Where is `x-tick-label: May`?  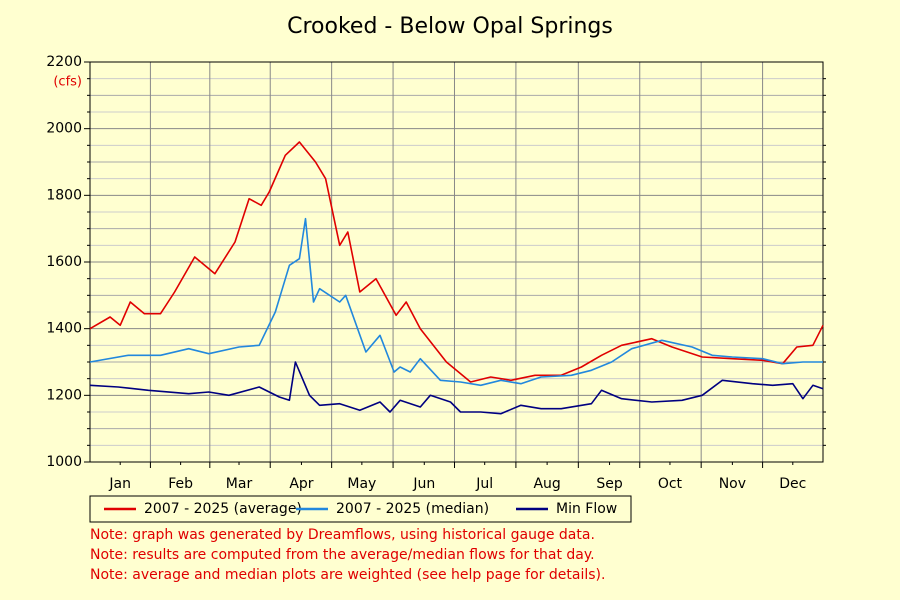
x-tick-label: May is located at coordinates (361, 484).